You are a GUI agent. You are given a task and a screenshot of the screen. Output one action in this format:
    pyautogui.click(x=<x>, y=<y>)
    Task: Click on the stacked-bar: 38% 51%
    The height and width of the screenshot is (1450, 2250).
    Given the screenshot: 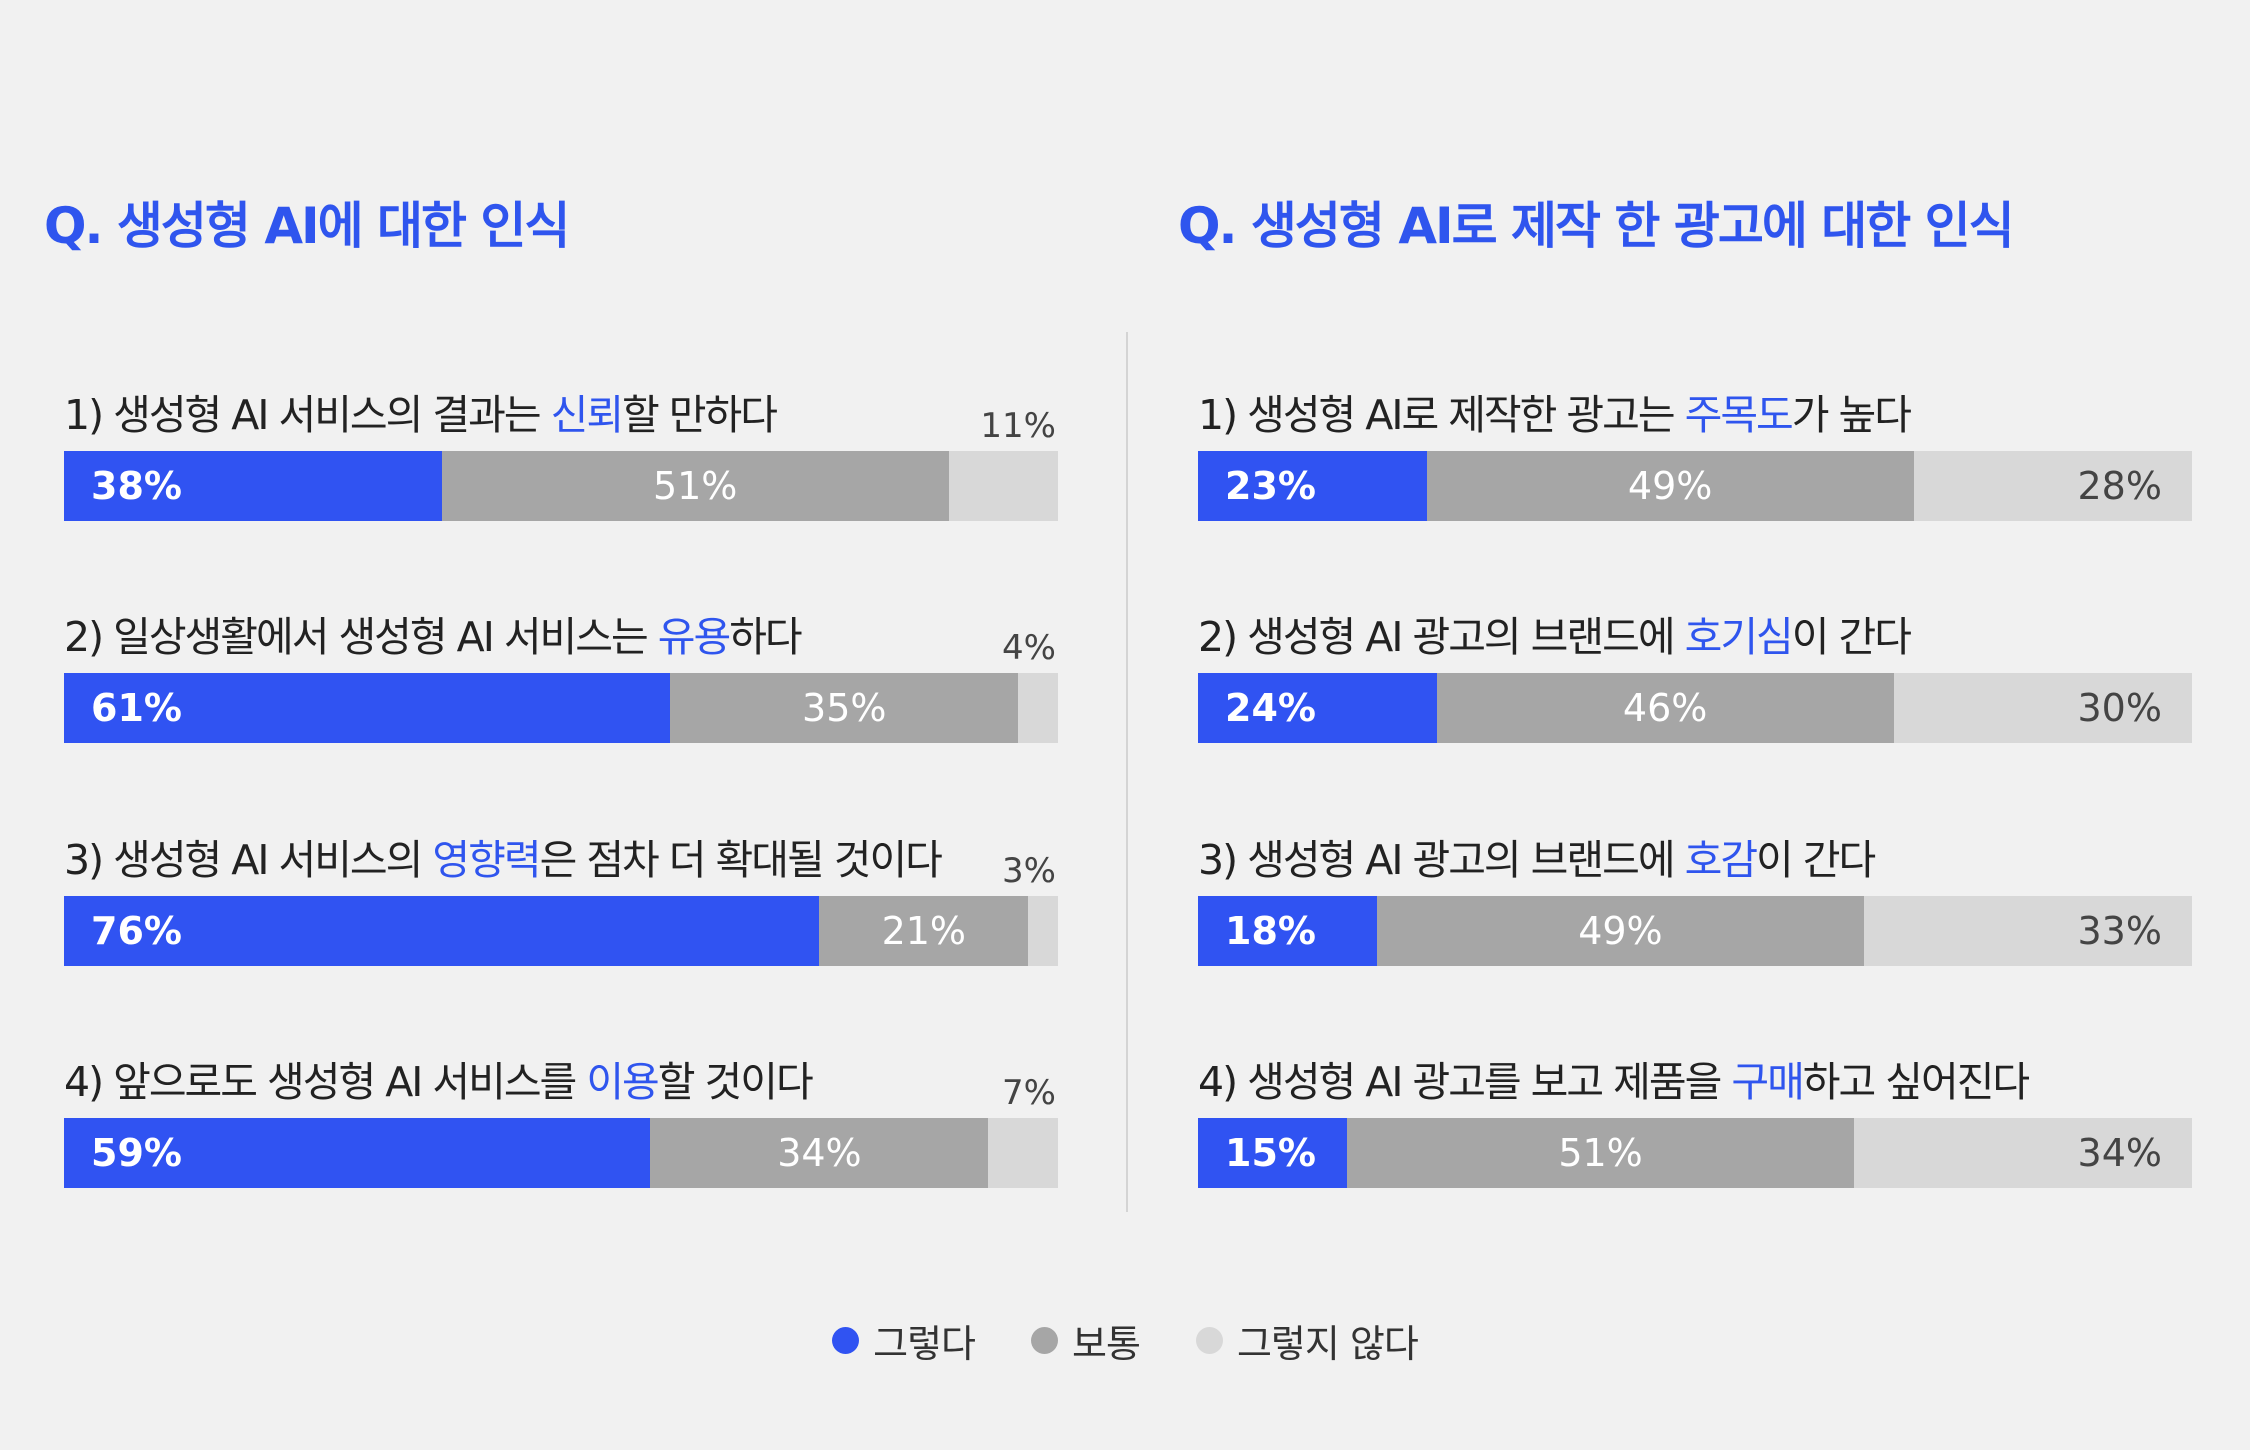 What is the action you would take?
    pyautogui.click(x=561, y=486)
    